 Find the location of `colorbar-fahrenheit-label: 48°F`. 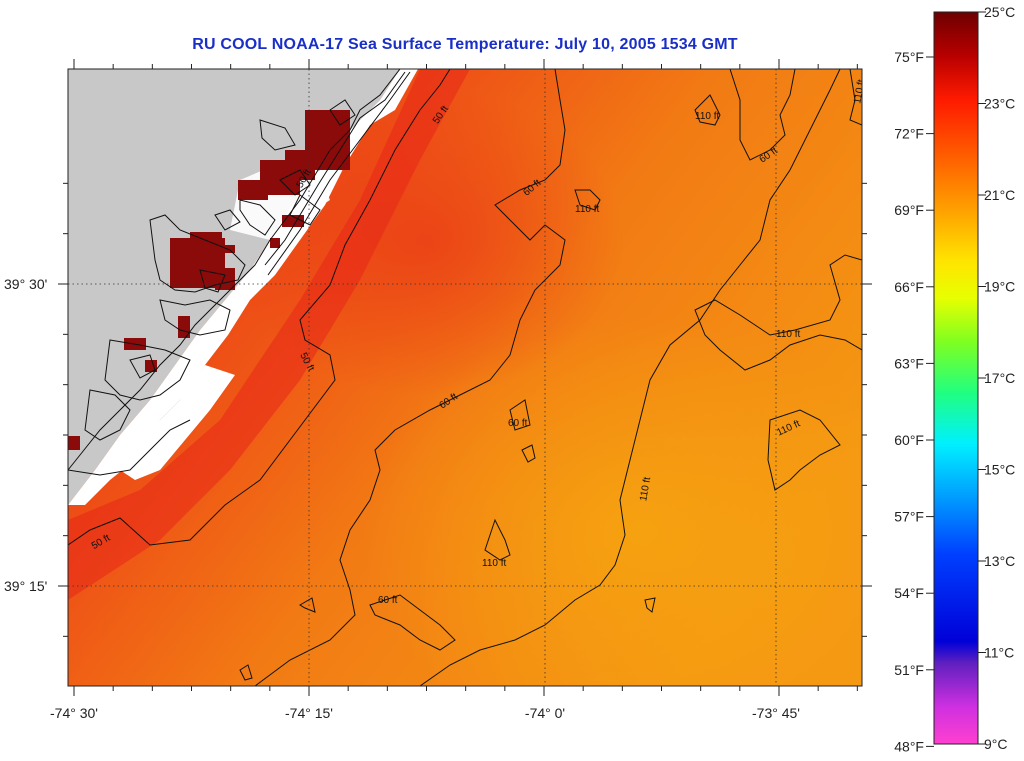

colorbar-fahrenheit-label: 48°F is located at coordinates (909, 746).